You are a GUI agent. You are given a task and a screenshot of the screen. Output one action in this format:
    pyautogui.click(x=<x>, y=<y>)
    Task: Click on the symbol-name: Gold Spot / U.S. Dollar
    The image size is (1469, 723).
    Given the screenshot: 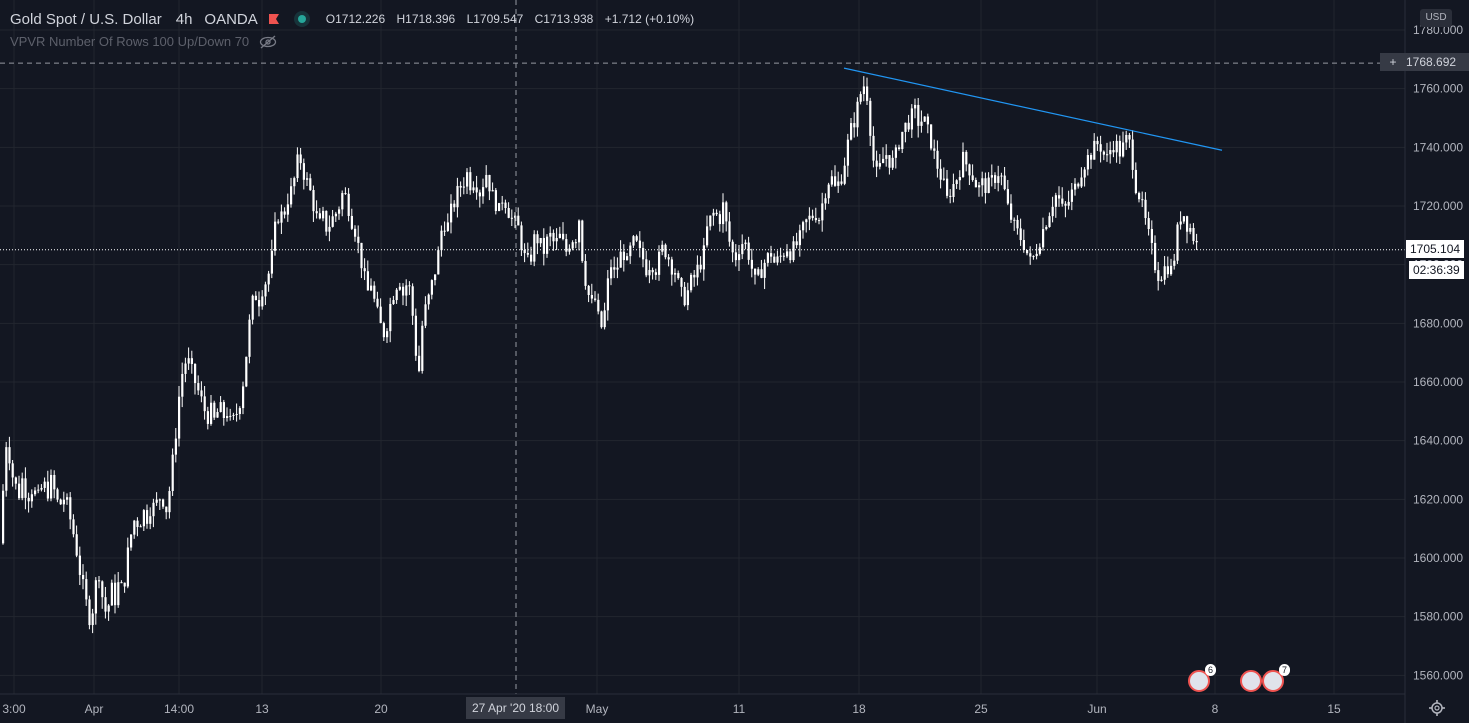 What is the action you would take?
    pyautogui.click(x=86, y=19)
    